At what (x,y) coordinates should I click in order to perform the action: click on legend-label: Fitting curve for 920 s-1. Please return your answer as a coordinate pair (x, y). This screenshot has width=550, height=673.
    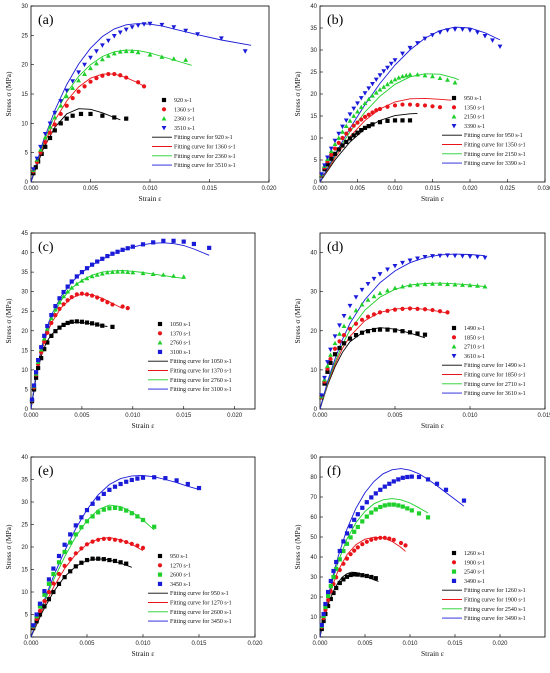
    Looking at the image, I should click on (203, 137).